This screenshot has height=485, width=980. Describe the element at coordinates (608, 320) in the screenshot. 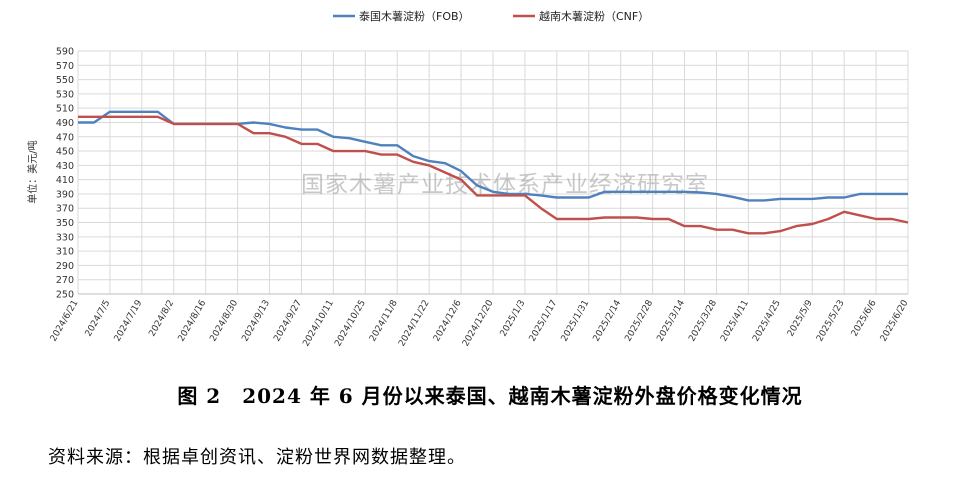

I see `x-tick-label: 2025/2/14` at that location.